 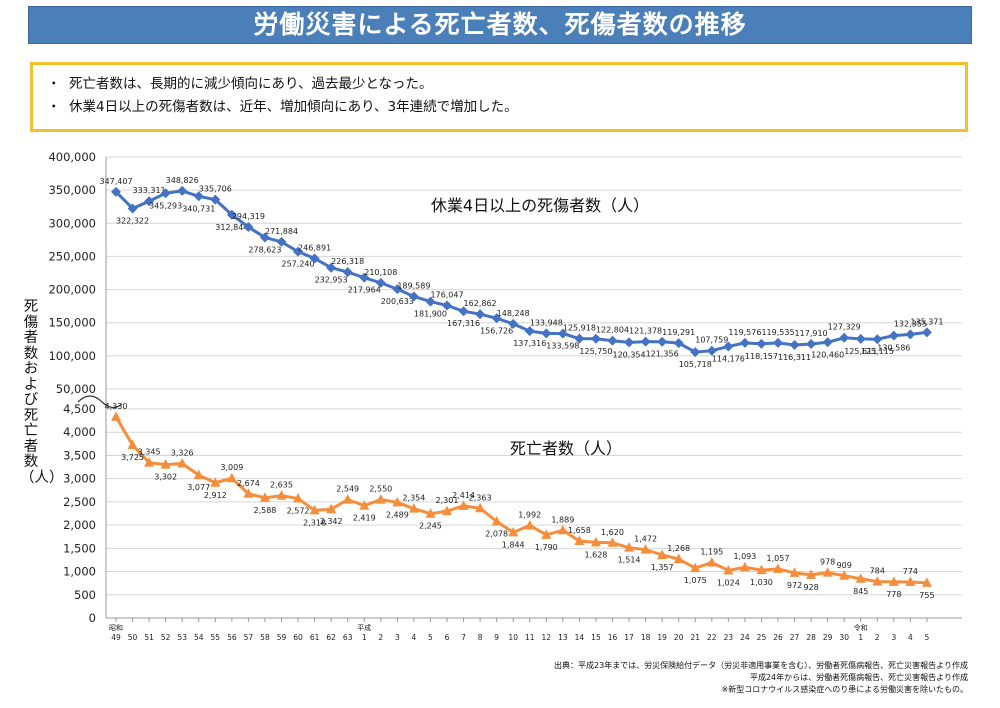 I want to click on deaths-data-label: 2,414, so click(x=463, y=495).